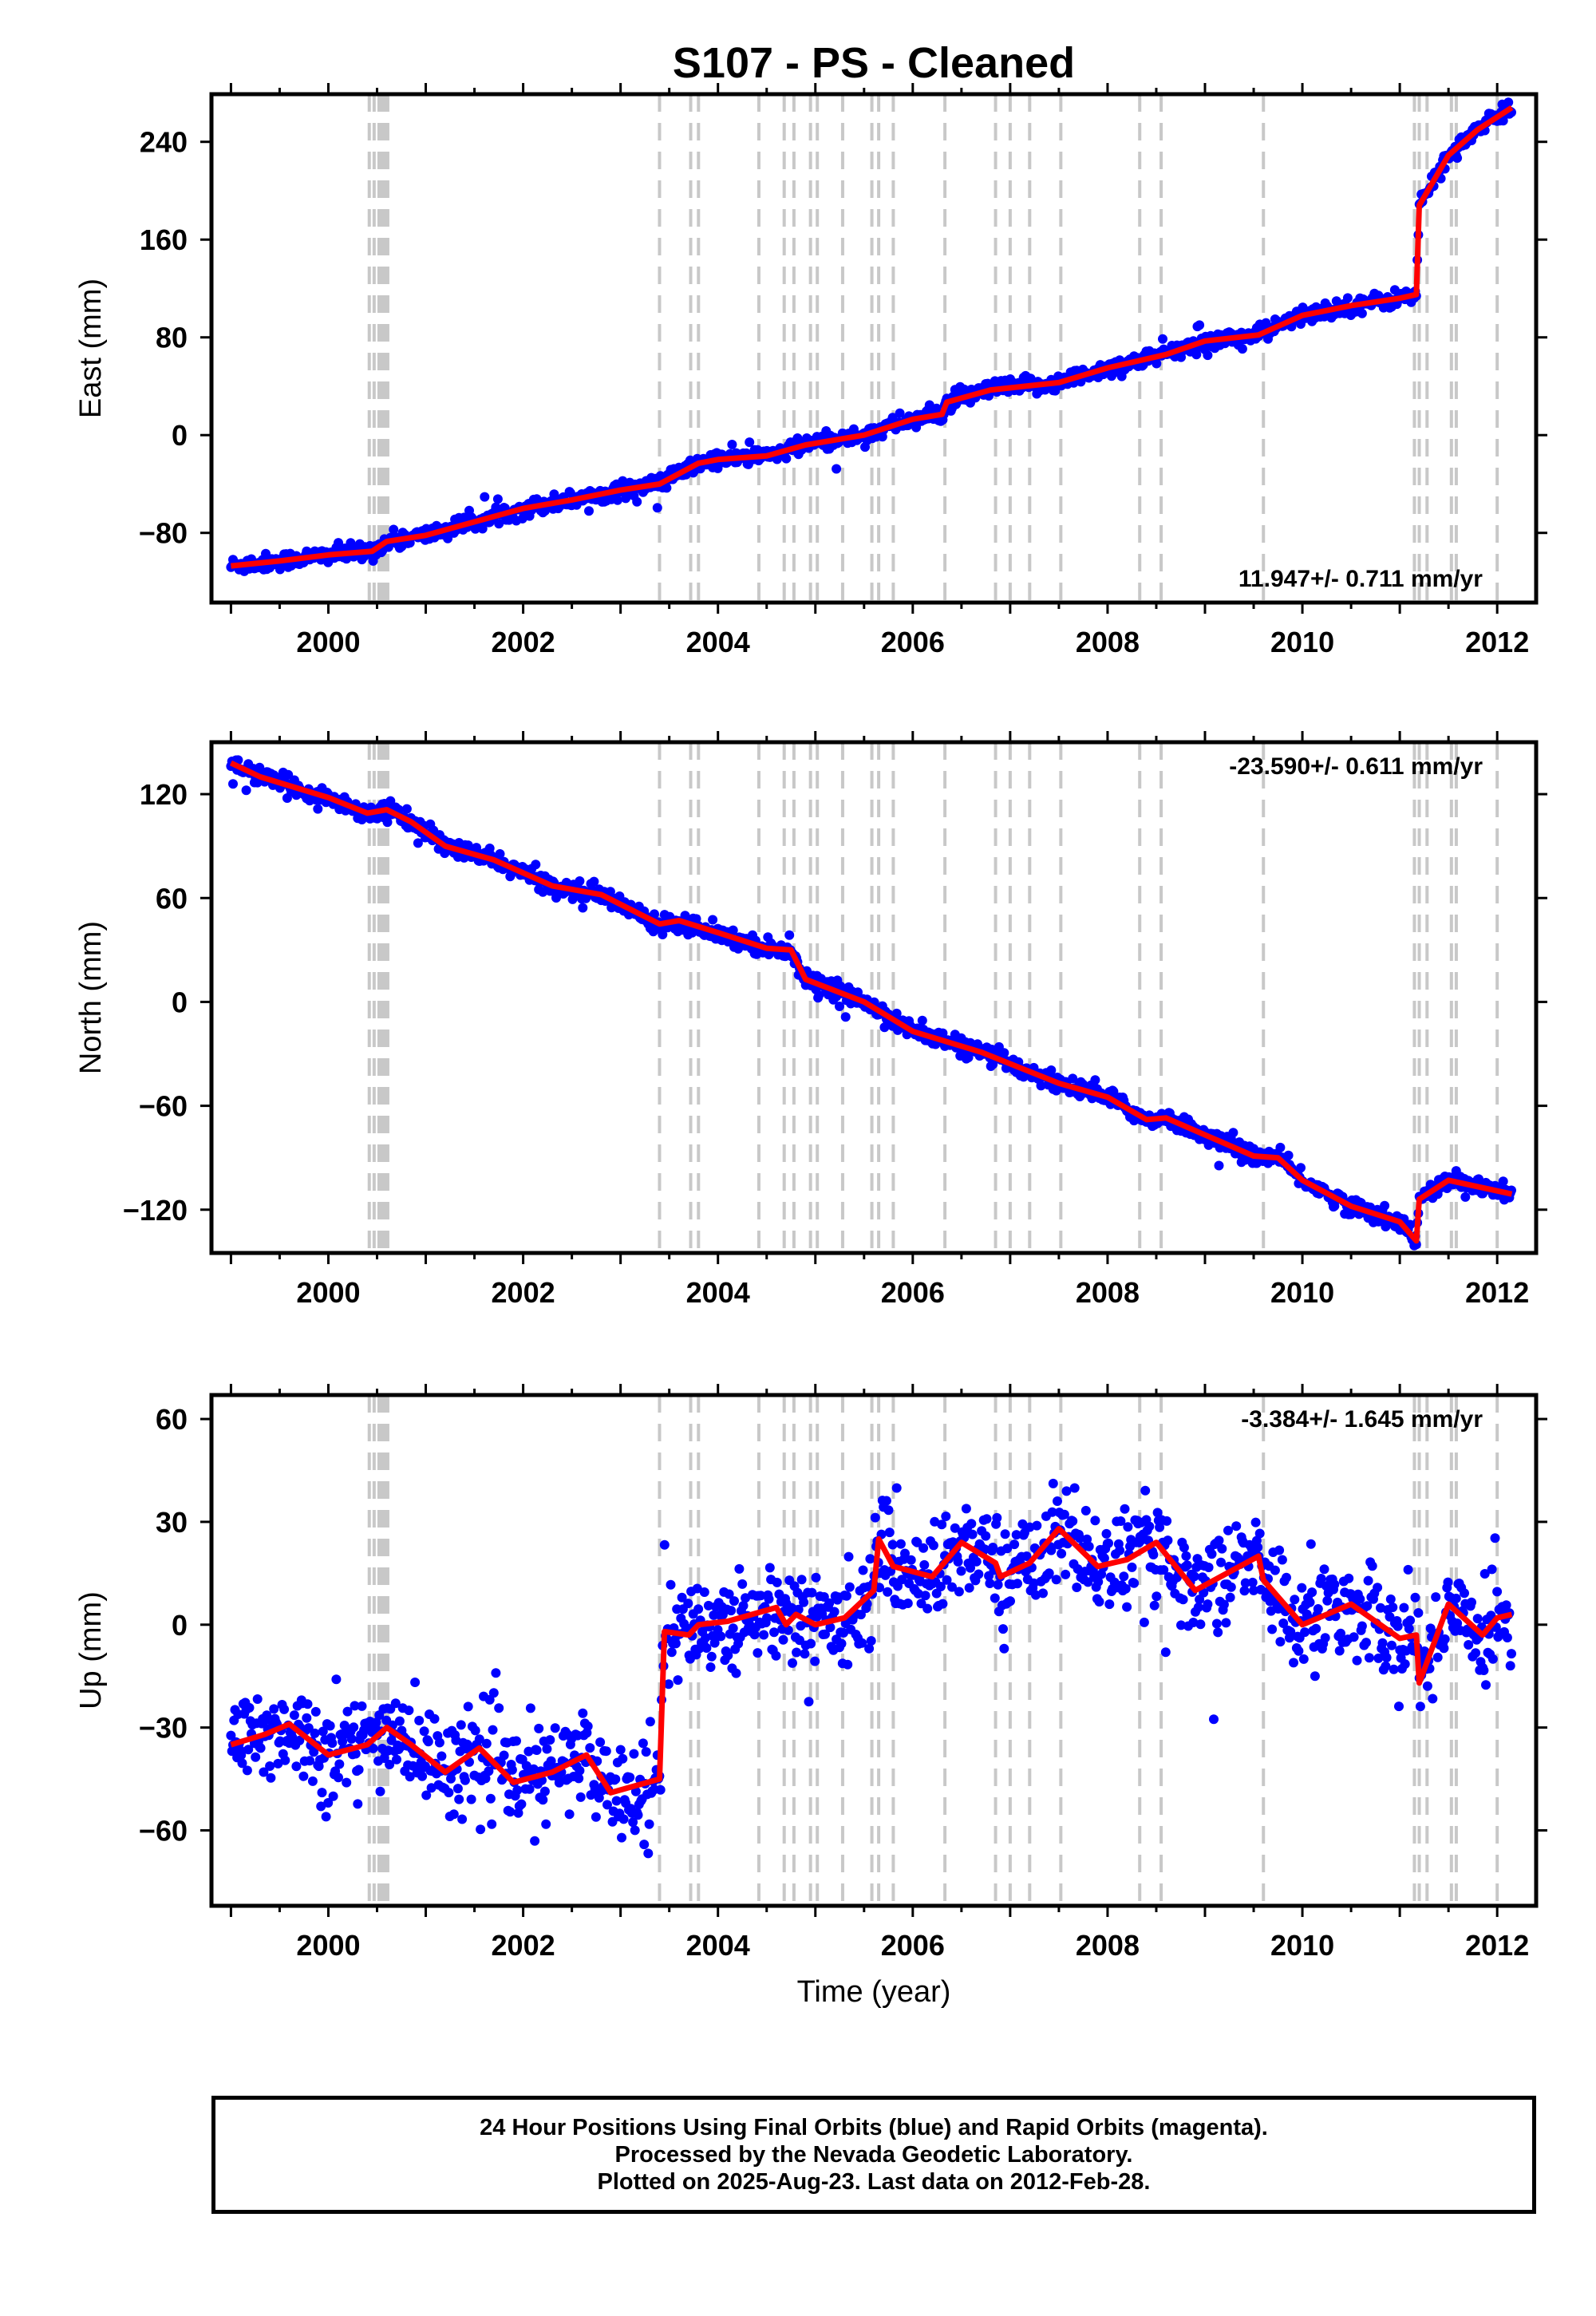  What do you see at coordinates (718, 642) in the screenshot?
I see `x-tick-label: 2004` at bounding box center [718, 642].